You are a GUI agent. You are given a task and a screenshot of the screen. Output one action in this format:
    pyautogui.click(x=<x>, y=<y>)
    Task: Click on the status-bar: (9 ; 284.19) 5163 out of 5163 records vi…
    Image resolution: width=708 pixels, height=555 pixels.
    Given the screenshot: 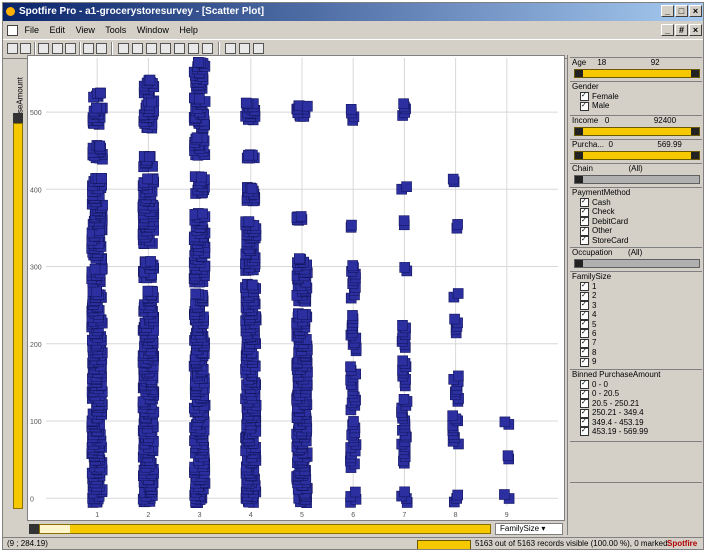 What is the action you would take?
    pyautogui.click(x=353, y=543)
    